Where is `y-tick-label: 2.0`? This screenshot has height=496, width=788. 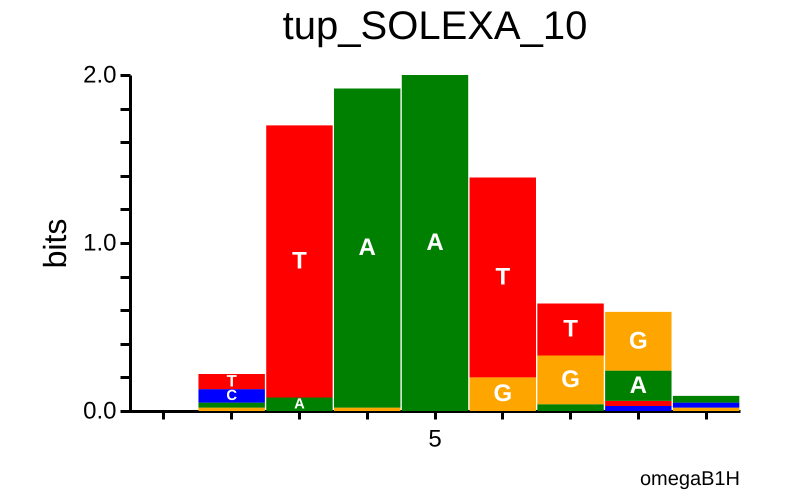 y-tick-label: 2.0 is located at coordinates (99, 75).